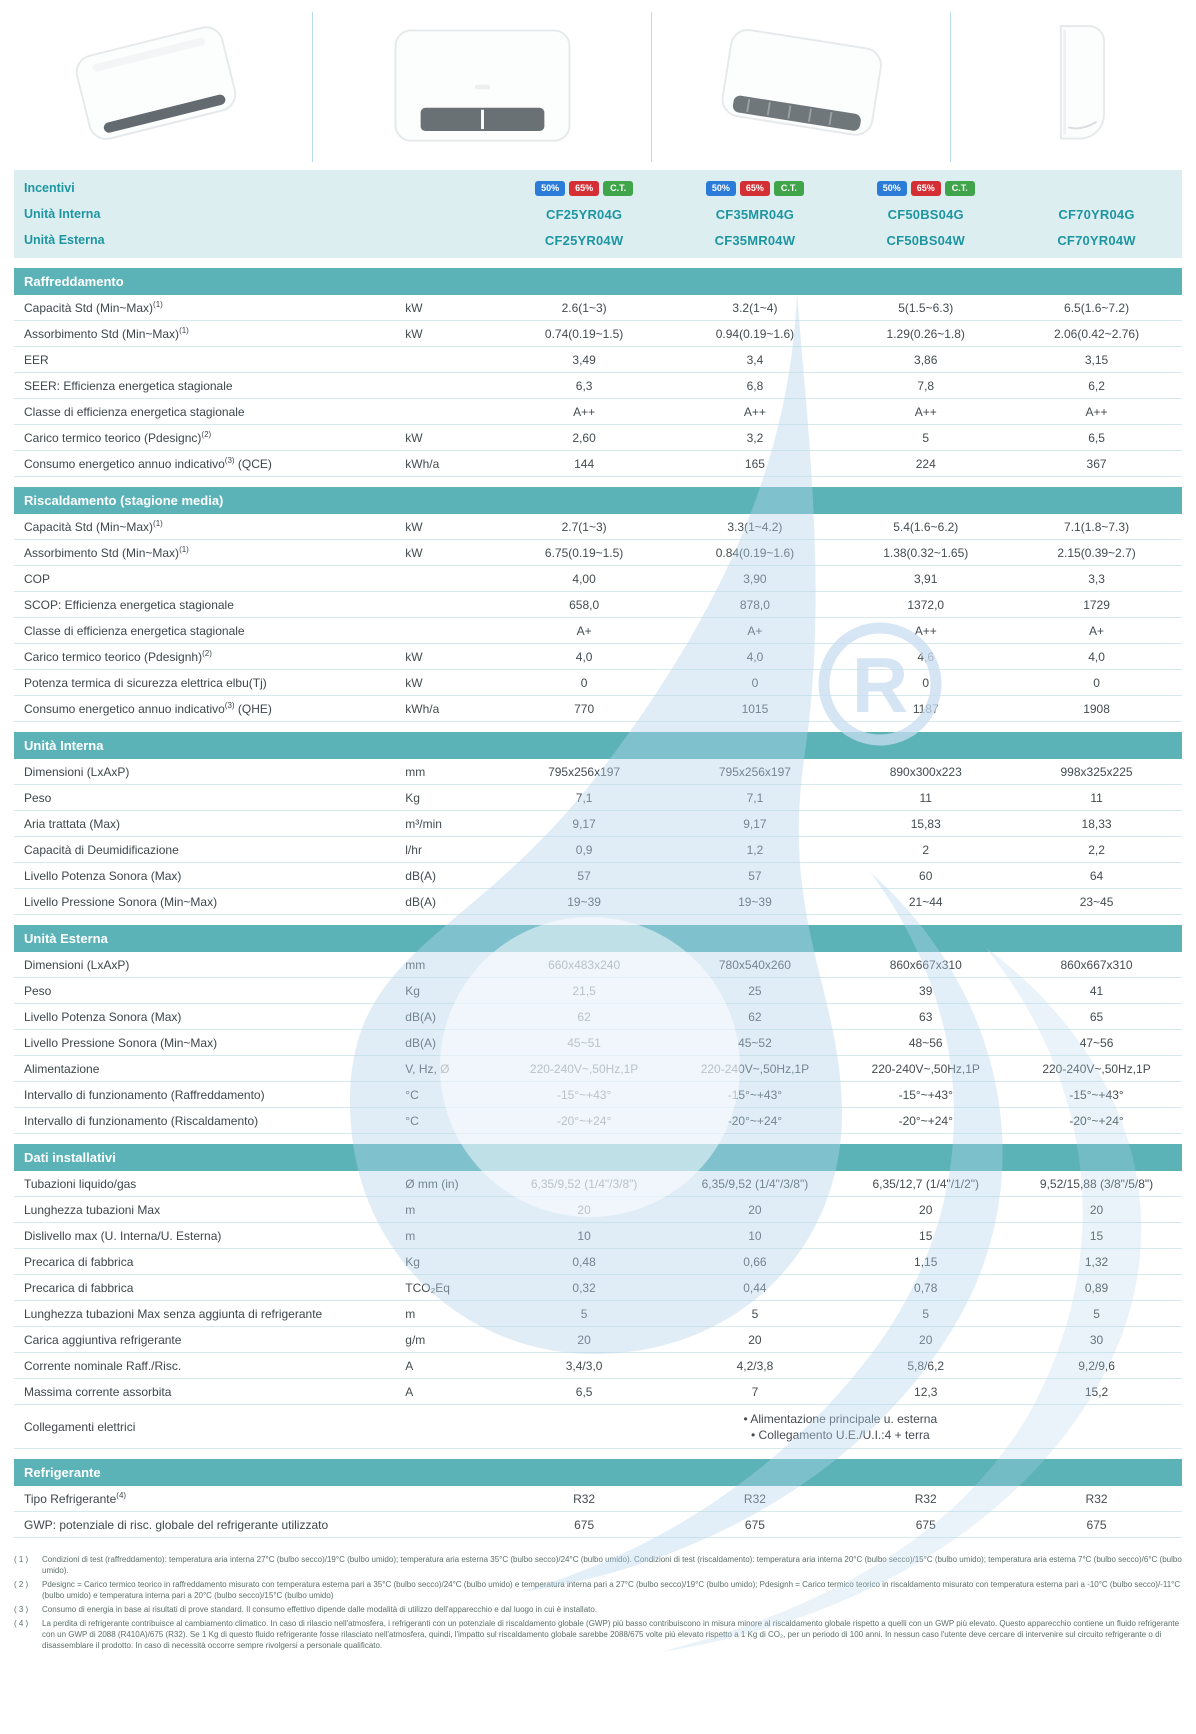  I want to click on row-unit: kWh/a, so click(422, 463).